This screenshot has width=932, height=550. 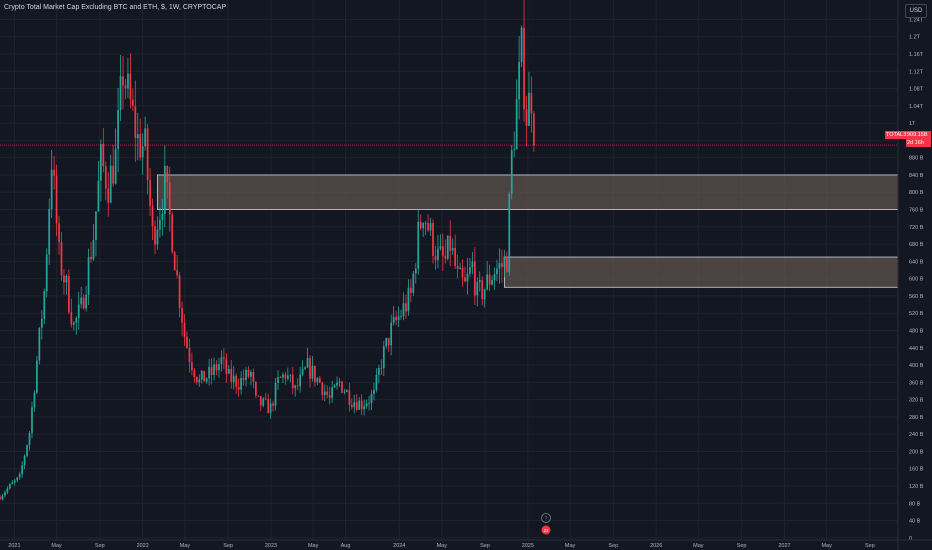 What do you see at coordinates (918, 143) in the screenshot?
I see `price-badge-countdown: 2d 16h` at bounding box center [918, 143].